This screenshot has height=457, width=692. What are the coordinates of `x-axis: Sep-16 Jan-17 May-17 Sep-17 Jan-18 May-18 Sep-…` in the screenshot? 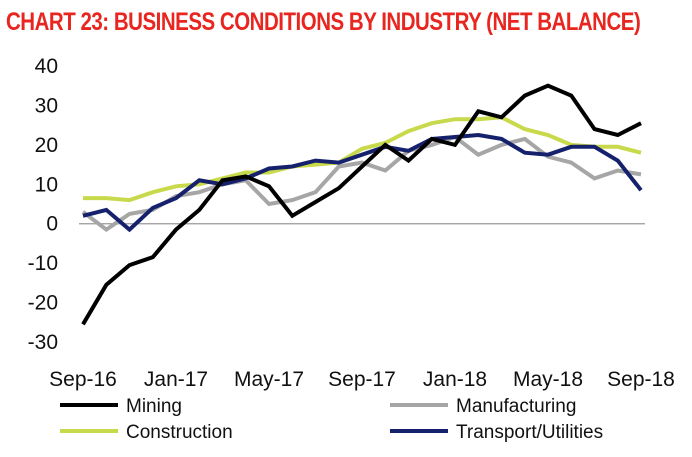 It's located at (362, 379).